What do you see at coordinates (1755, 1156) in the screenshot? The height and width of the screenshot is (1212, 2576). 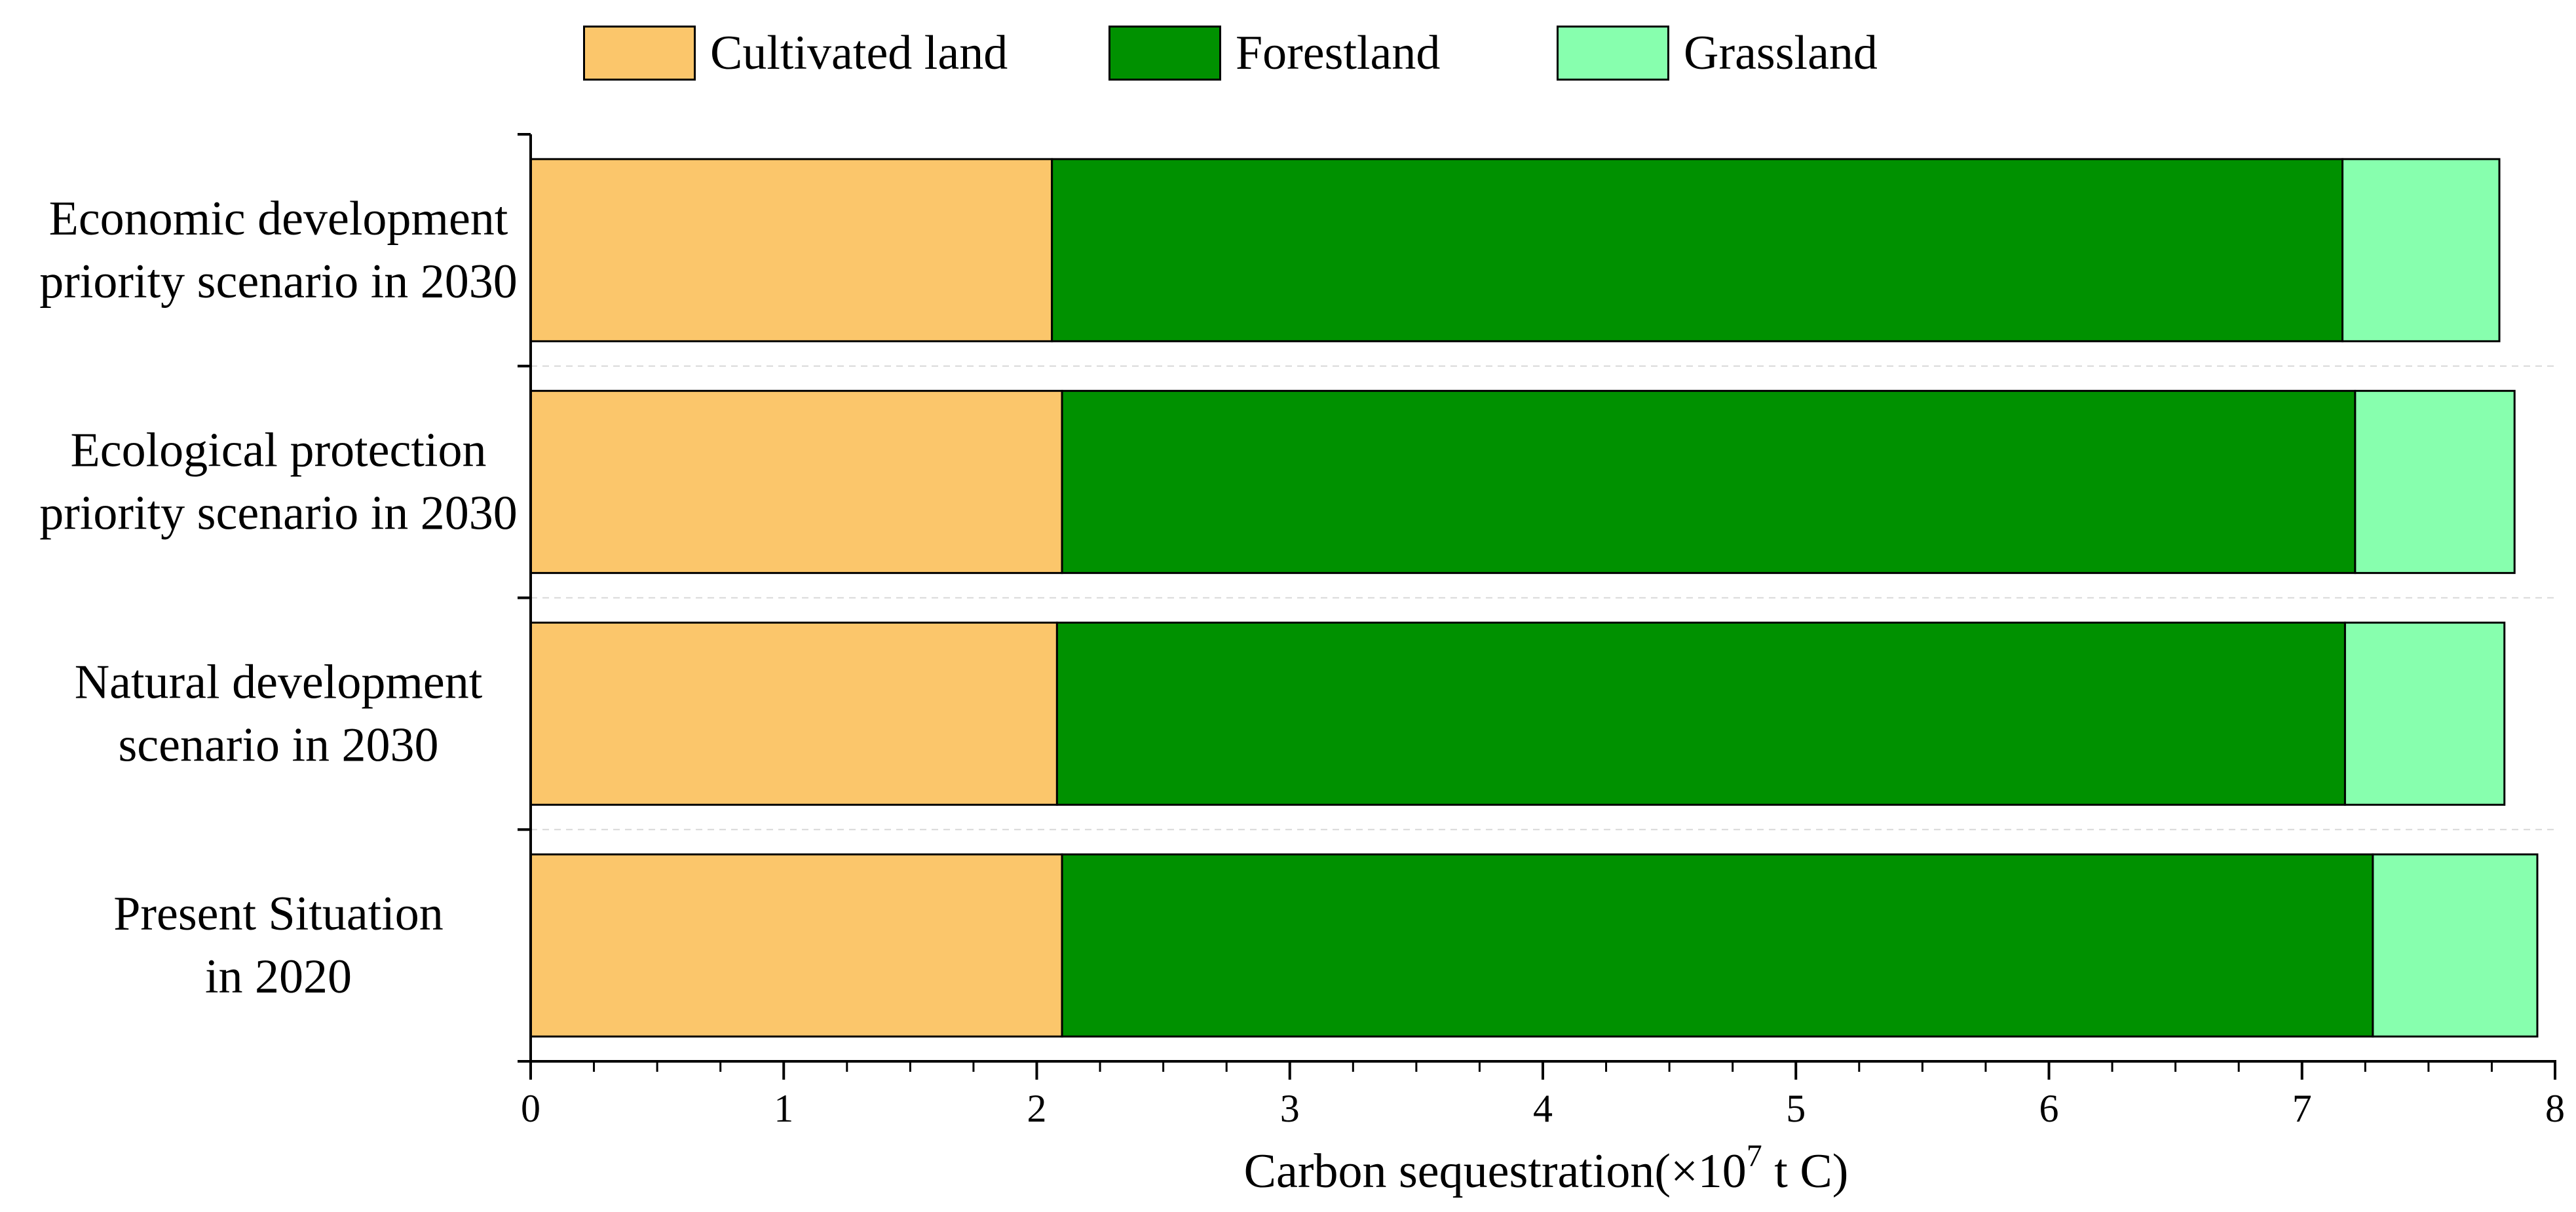 I see `x-axis-label-superscript: 7` at bounding box center [1755, 1156].